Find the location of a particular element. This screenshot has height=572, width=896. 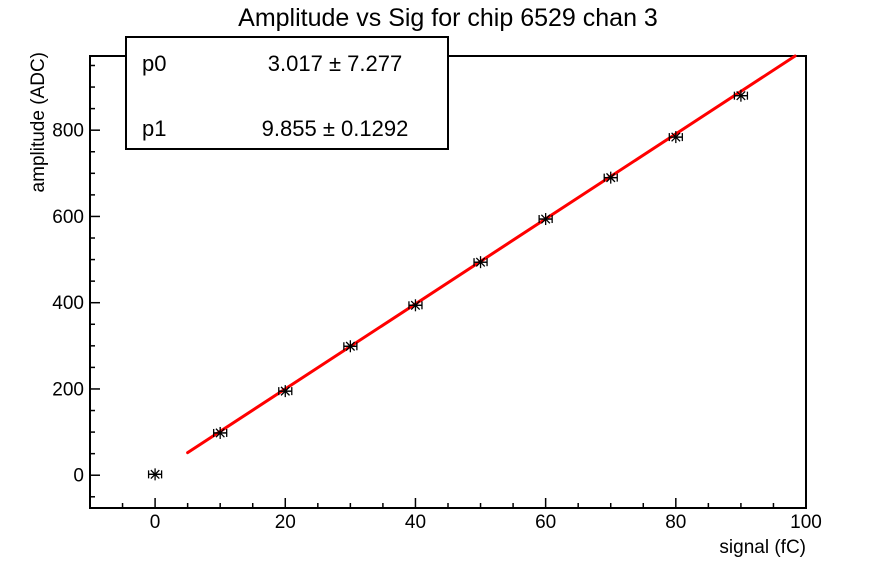

stat-row-p0: p0 3.017 ± 7.277 is located at coordinates (287, 64).